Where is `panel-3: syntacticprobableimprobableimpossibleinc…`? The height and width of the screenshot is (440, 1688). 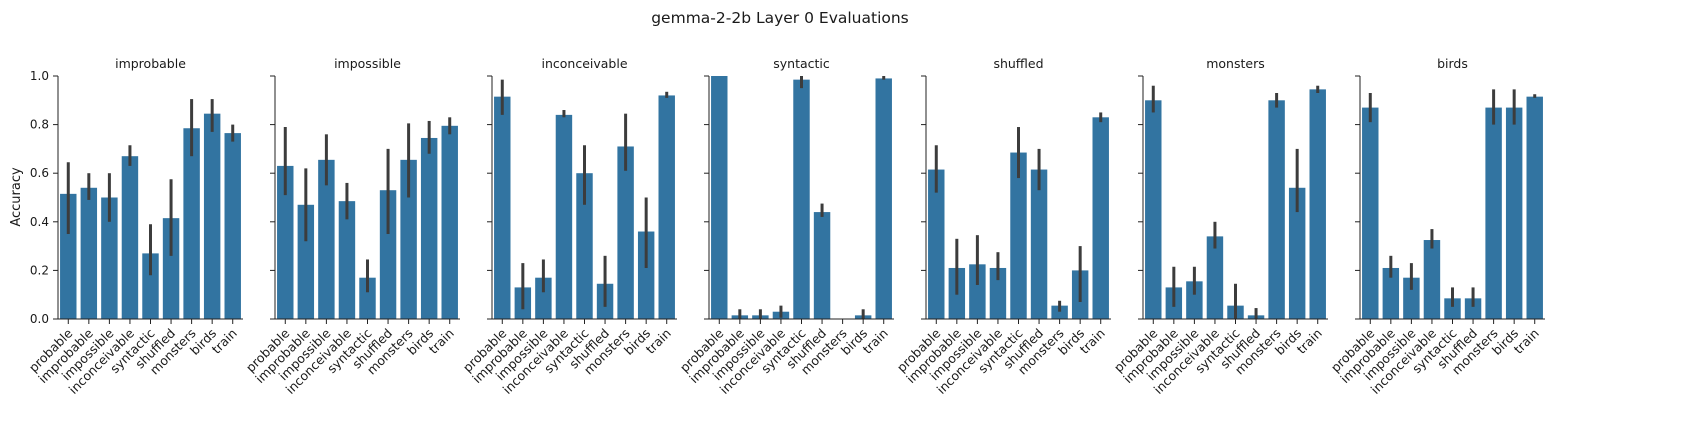
panel-3: syntacticprobableimprobableimpossibleinc… is located at coordinates (785, 226).